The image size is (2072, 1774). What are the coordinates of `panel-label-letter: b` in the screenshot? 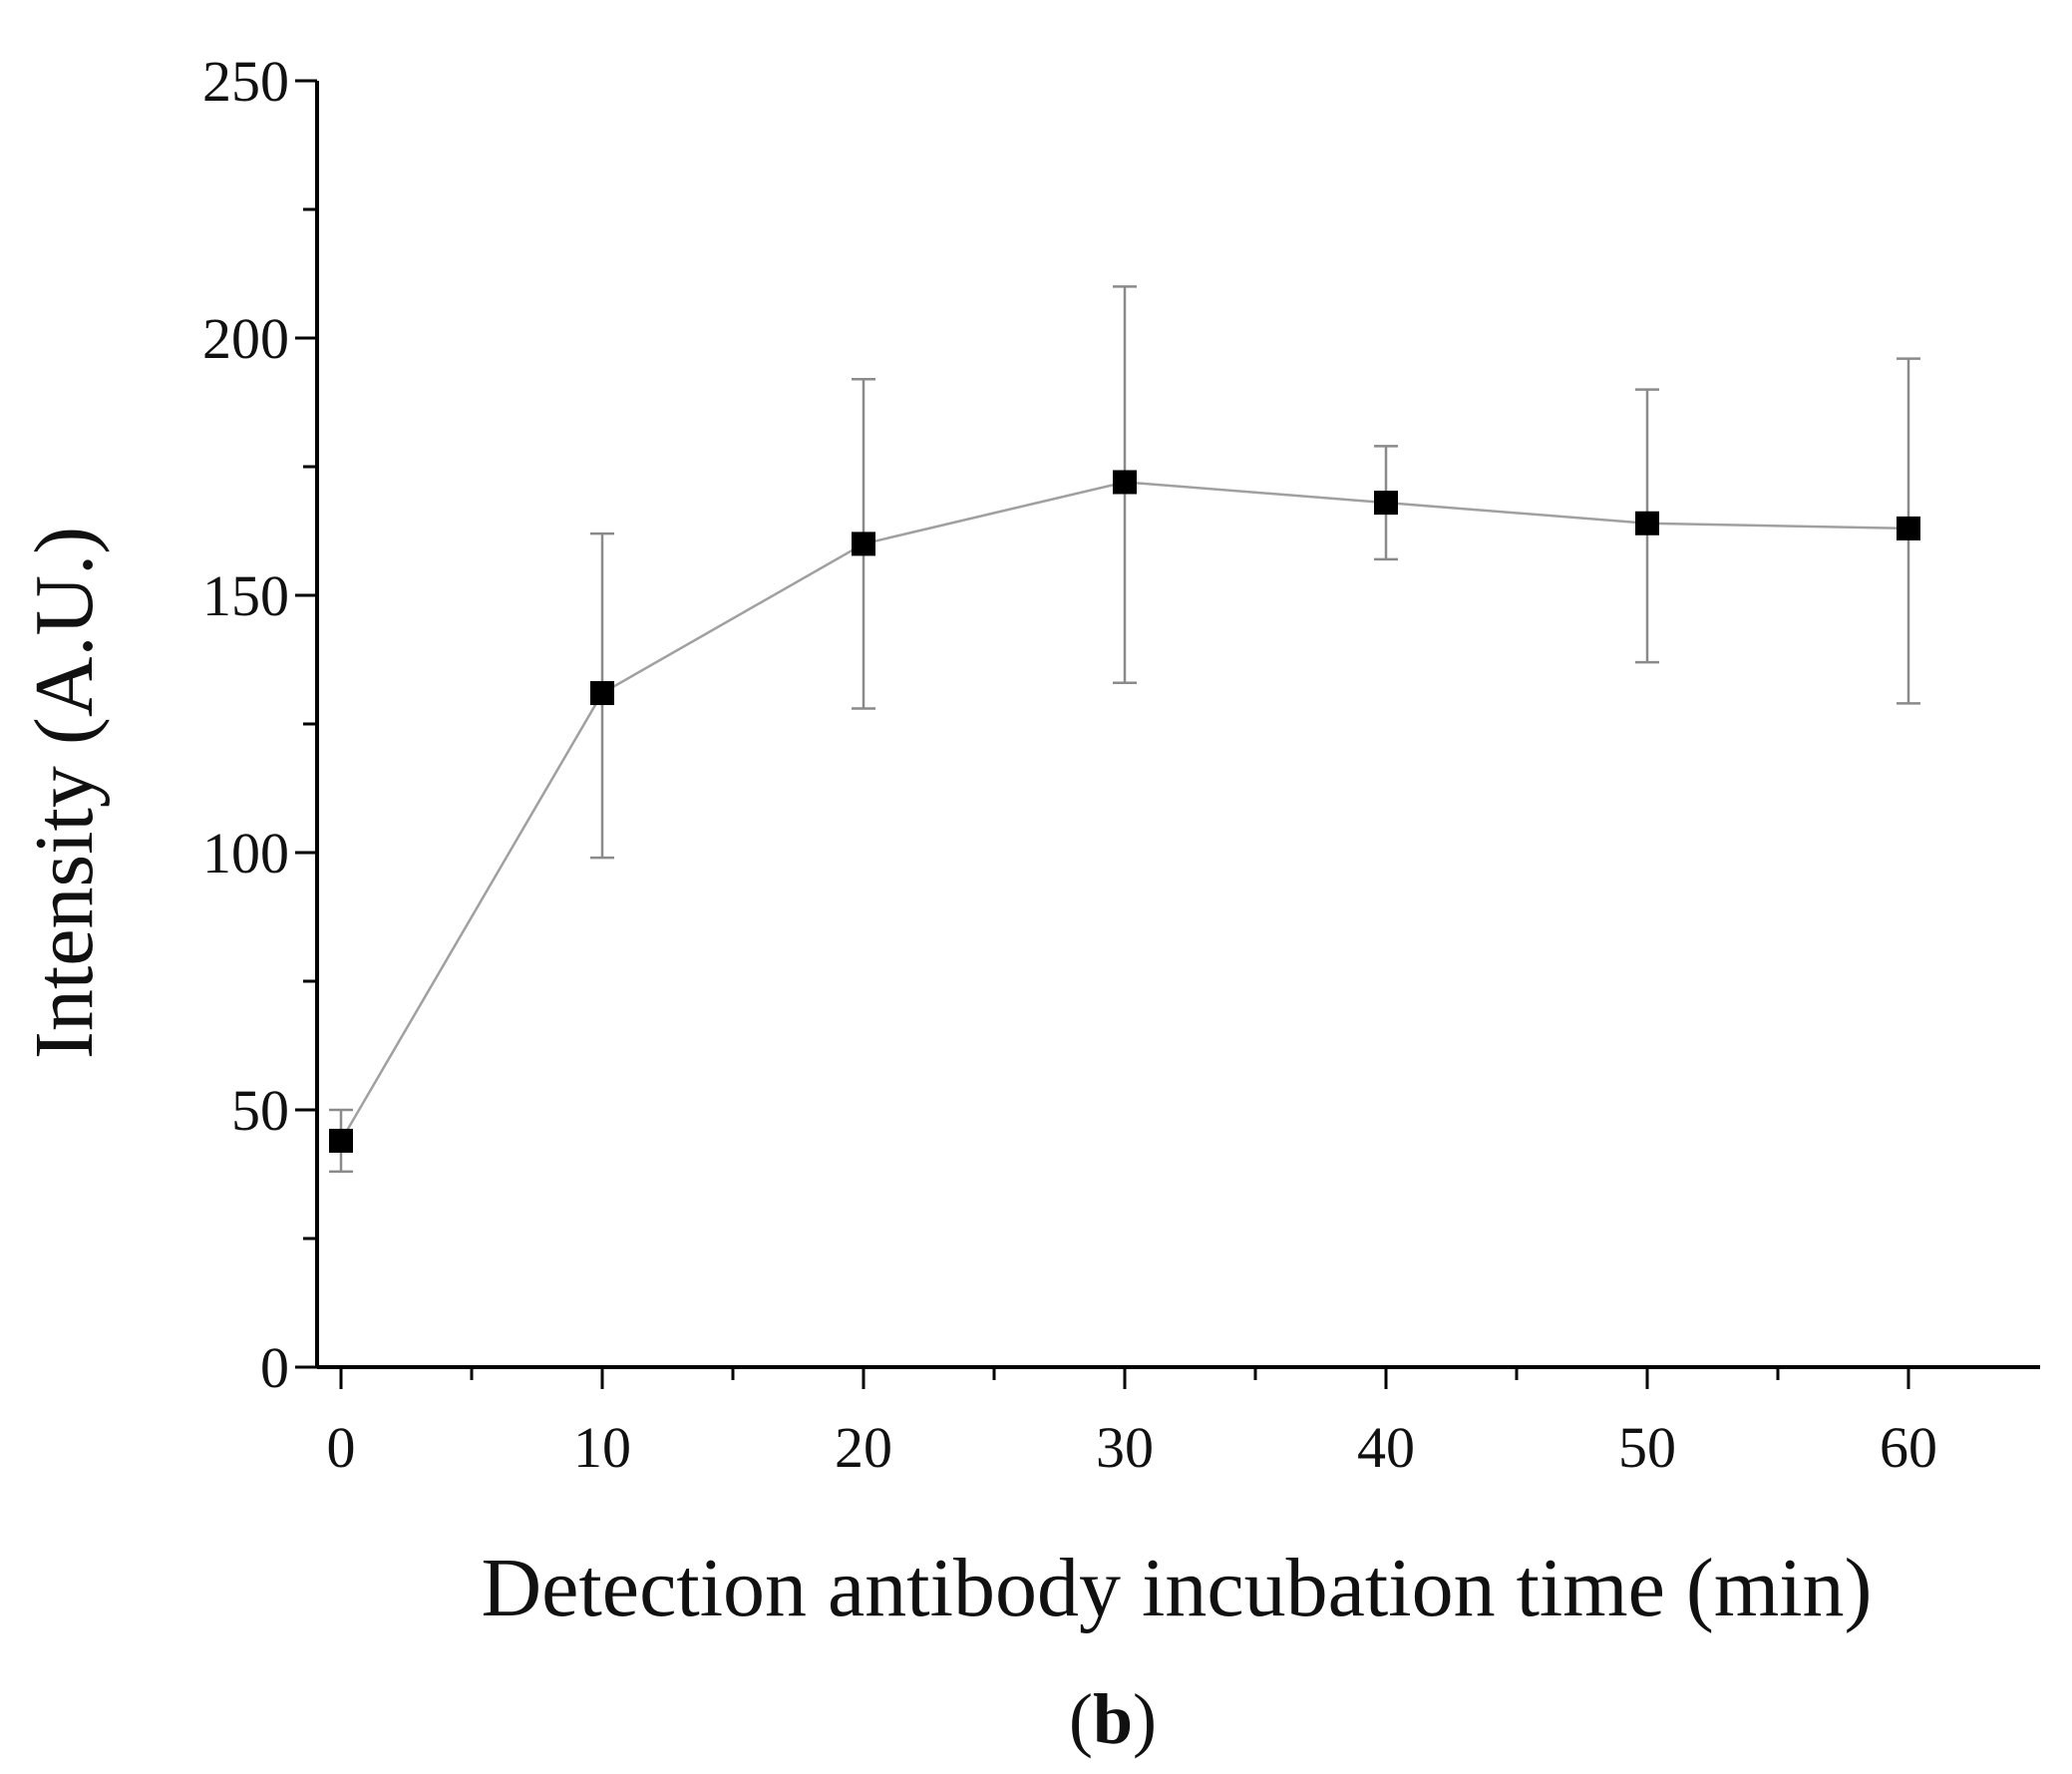 It's located at (1113, 1719).